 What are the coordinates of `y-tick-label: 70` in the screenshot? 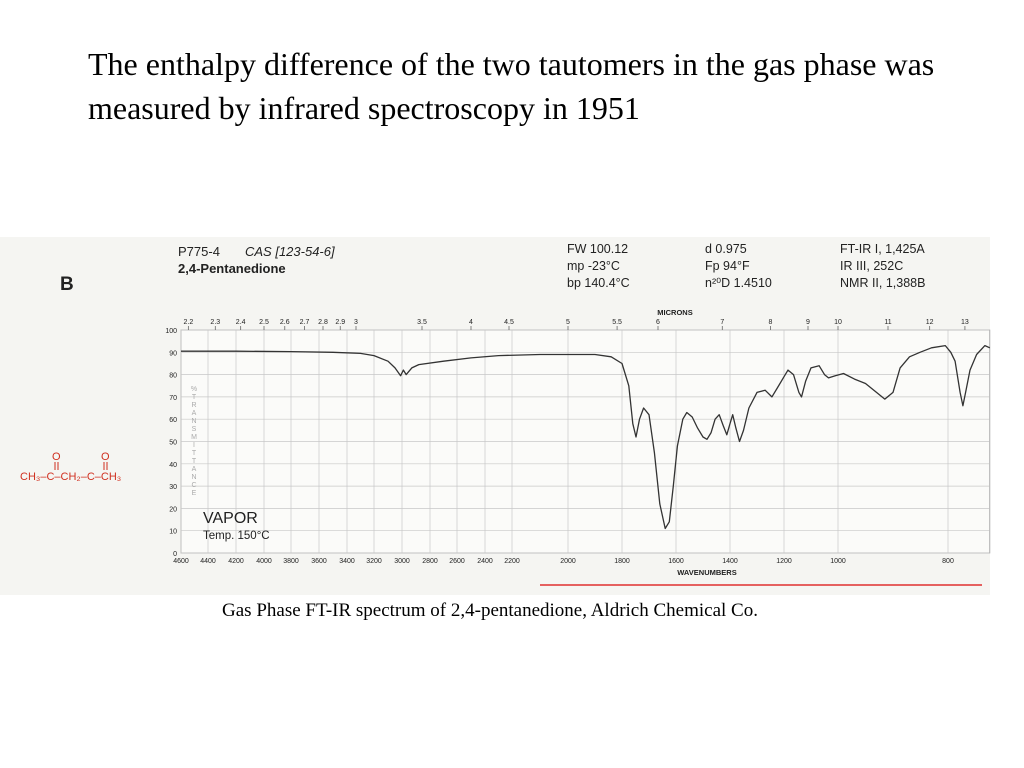 It's located at (173, 398).